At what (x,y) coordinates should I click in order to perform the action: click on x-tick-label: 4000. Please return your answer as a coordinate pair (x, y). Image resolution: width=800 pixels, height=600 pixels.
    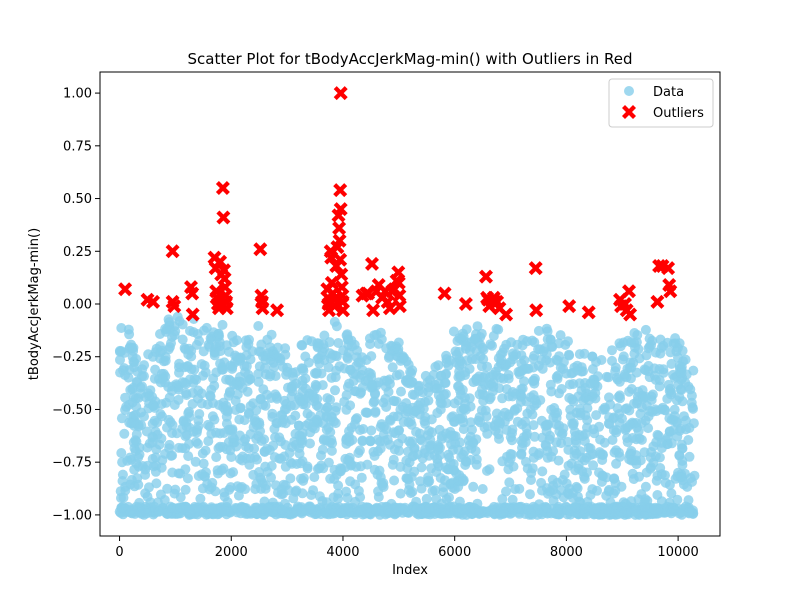
    Looking at the image, I should click on (342, 552).